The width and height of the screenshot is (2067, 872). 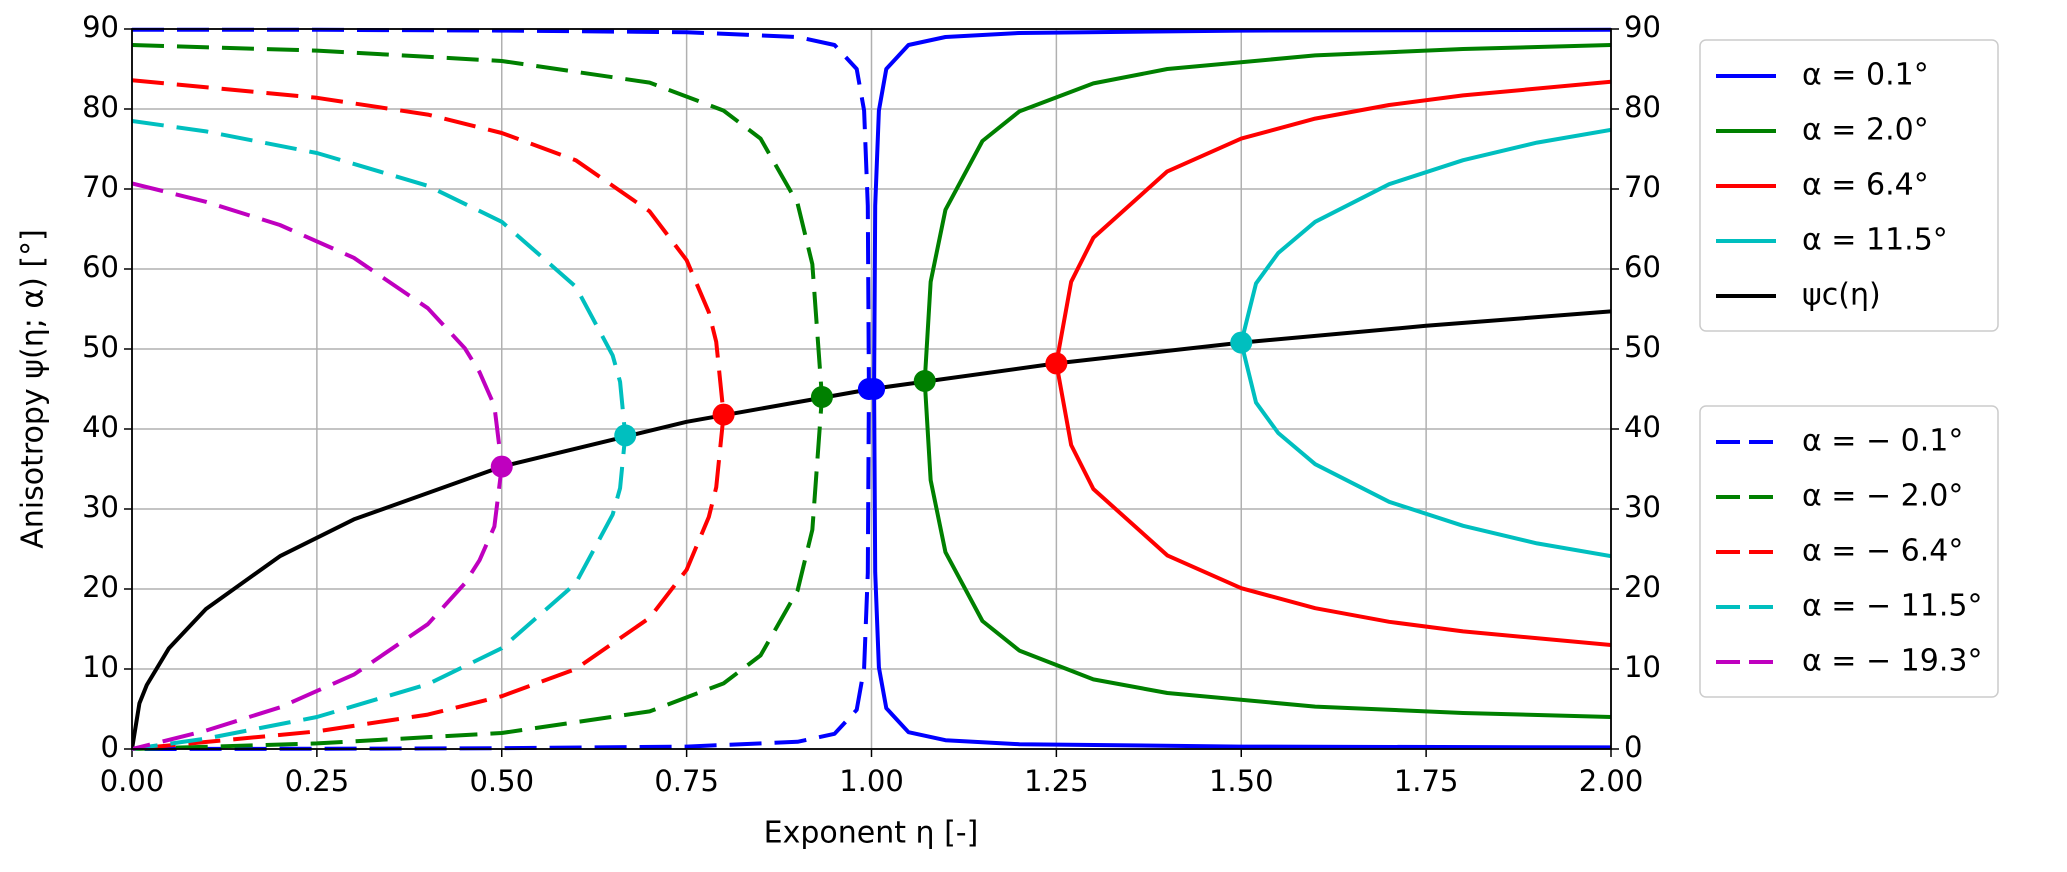 I want to click on legend-label: ψc(η), so click(x=1841, y=295).